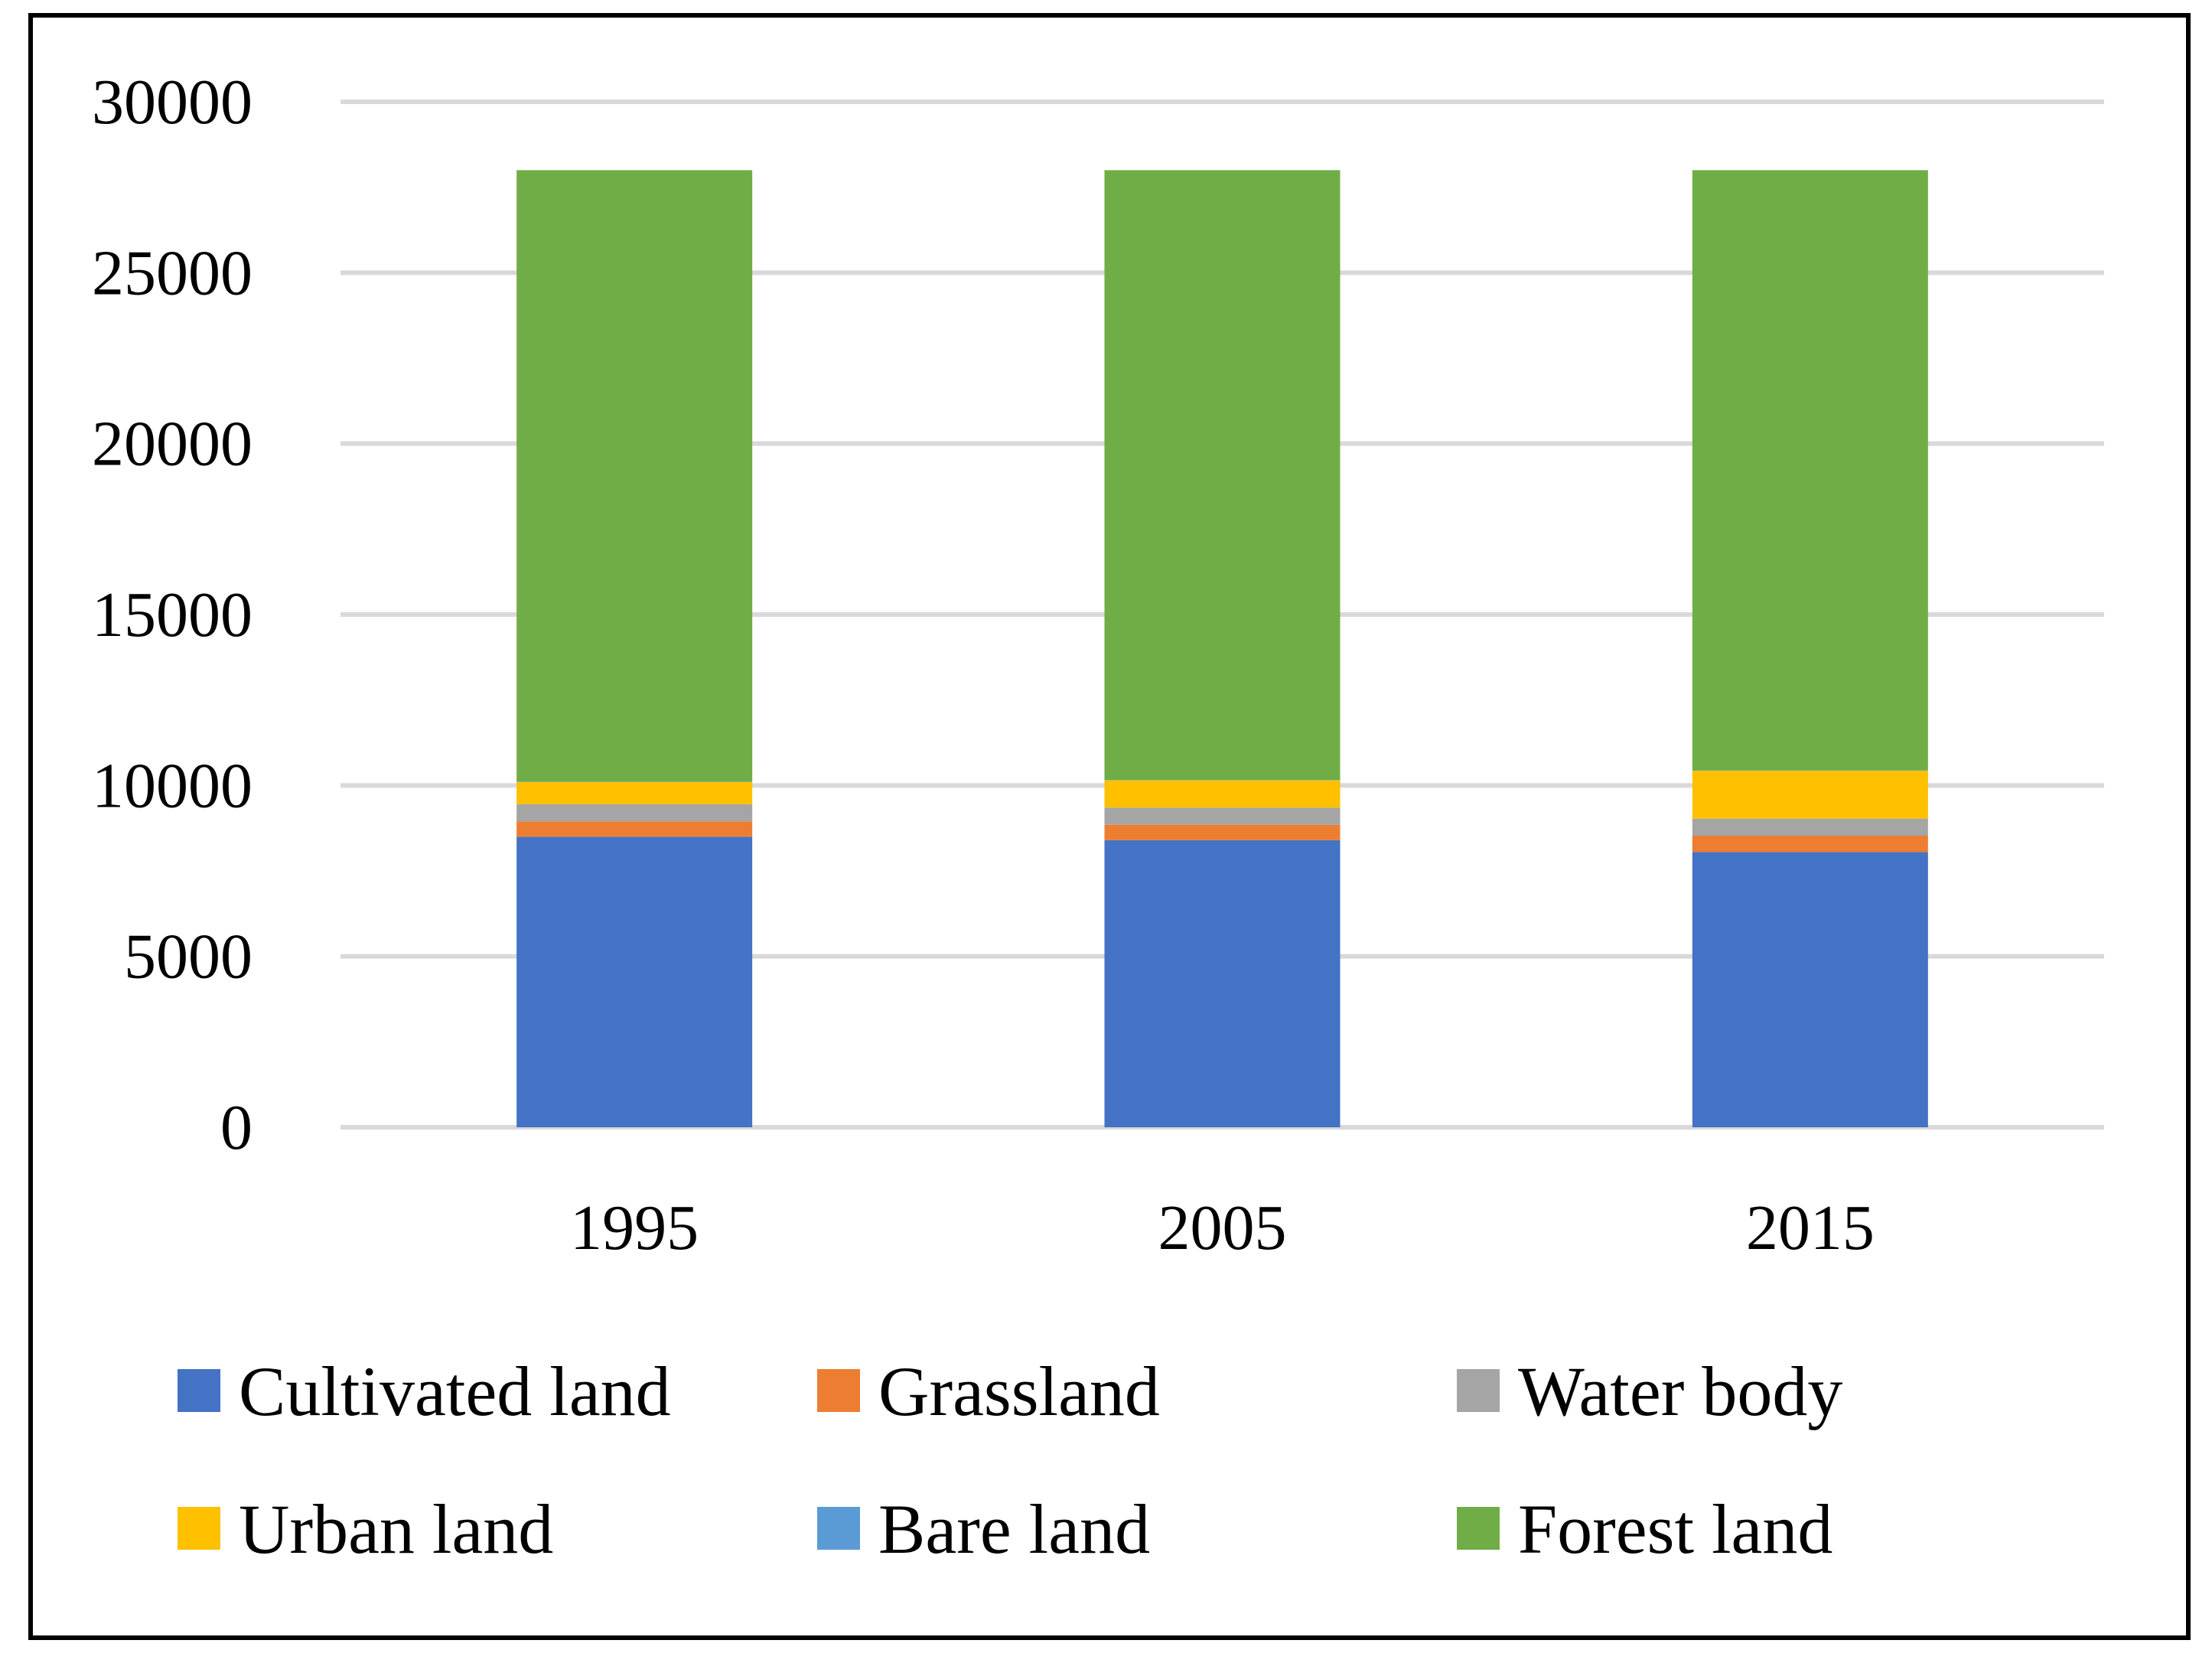 The image size is (2212, 1663). I want to click on legend-label: Grassland, so click(1019, 1391).